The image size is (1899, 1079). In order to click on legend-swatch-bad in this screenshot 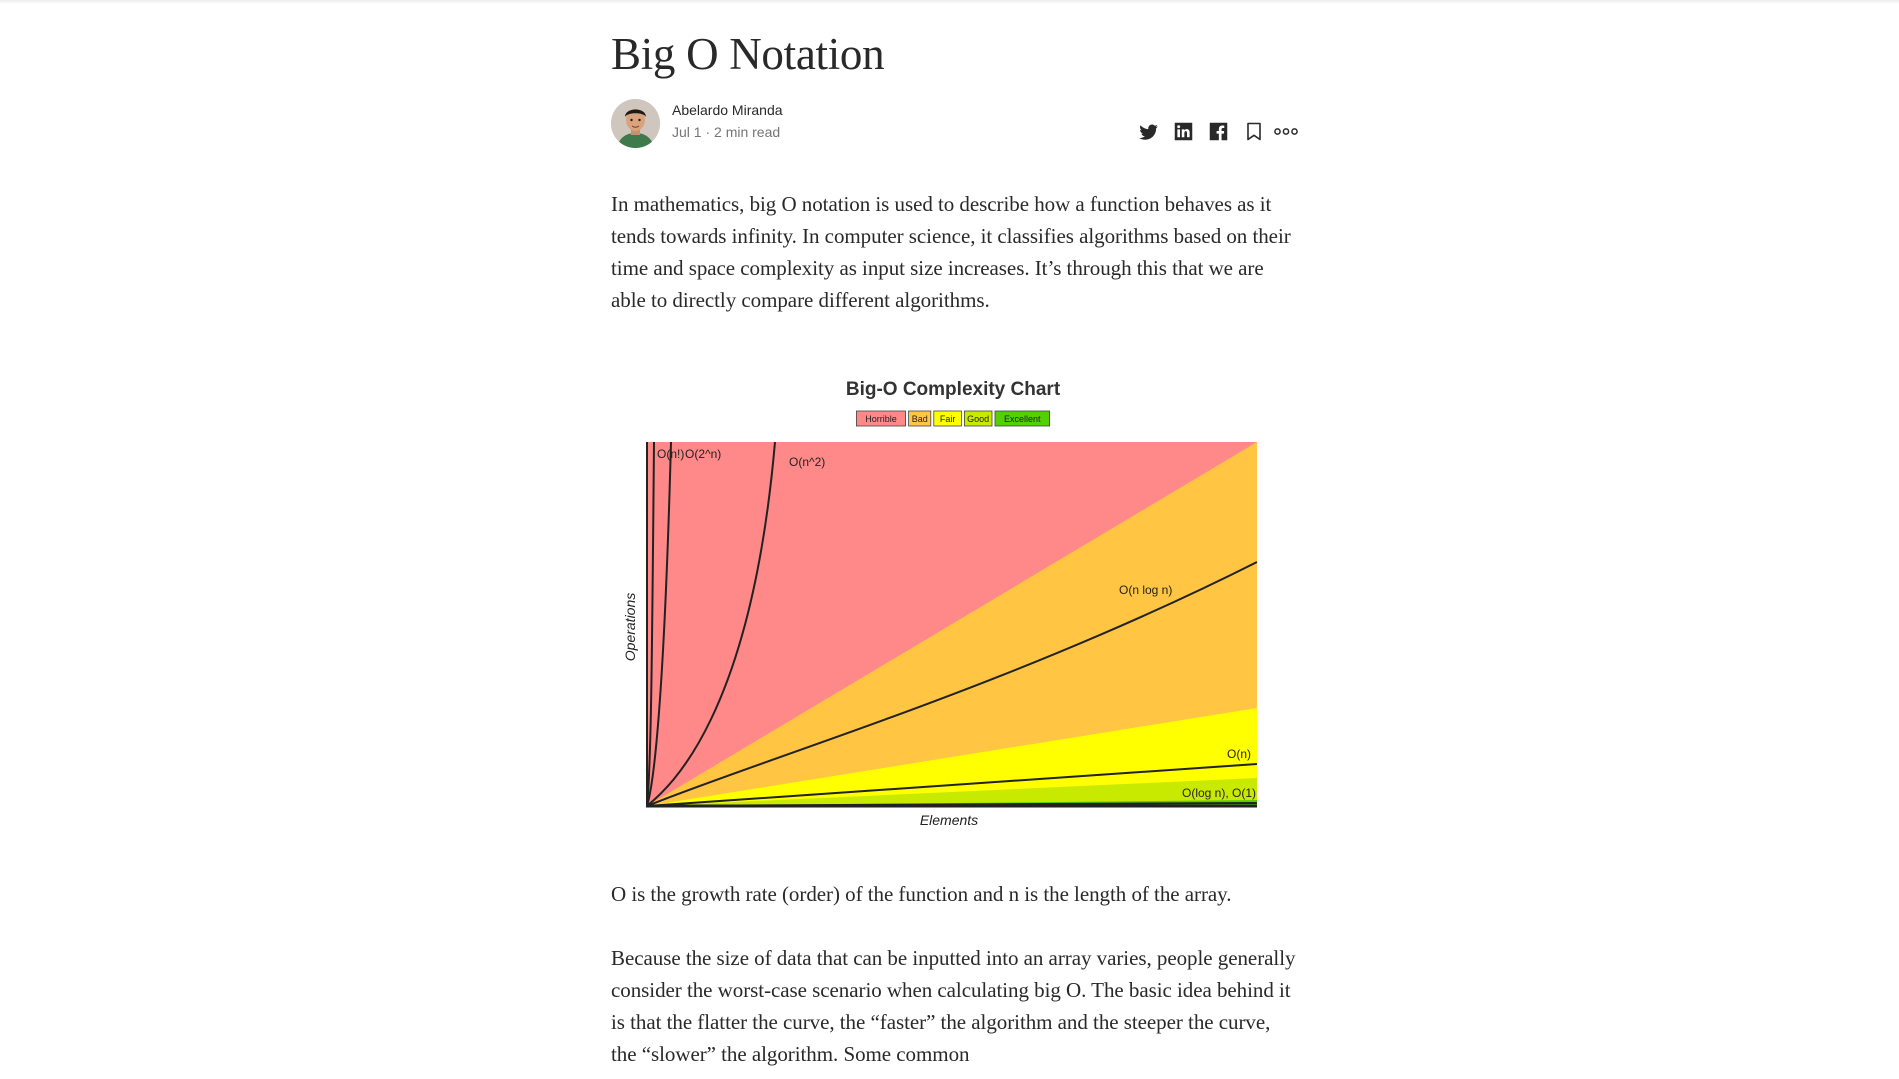, I will do `click(920, 418)`.